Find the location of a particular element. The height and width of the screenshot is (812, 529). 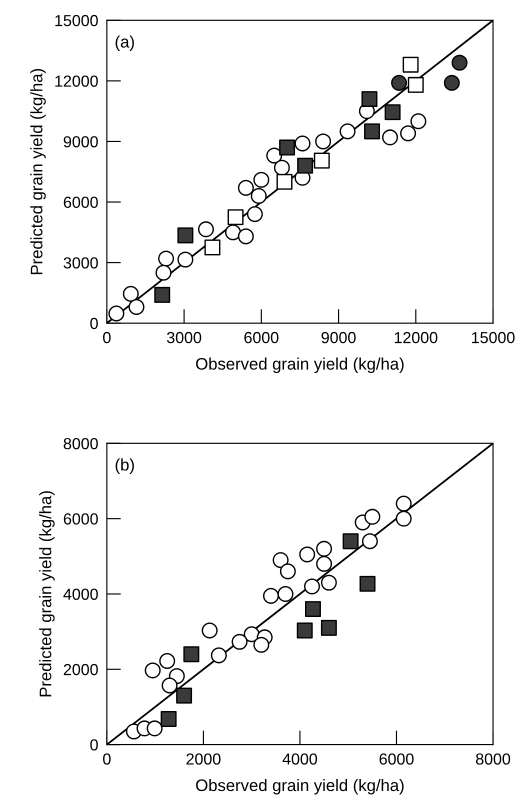

x-tick-label: 2000 is located at coordinates (203, 759).